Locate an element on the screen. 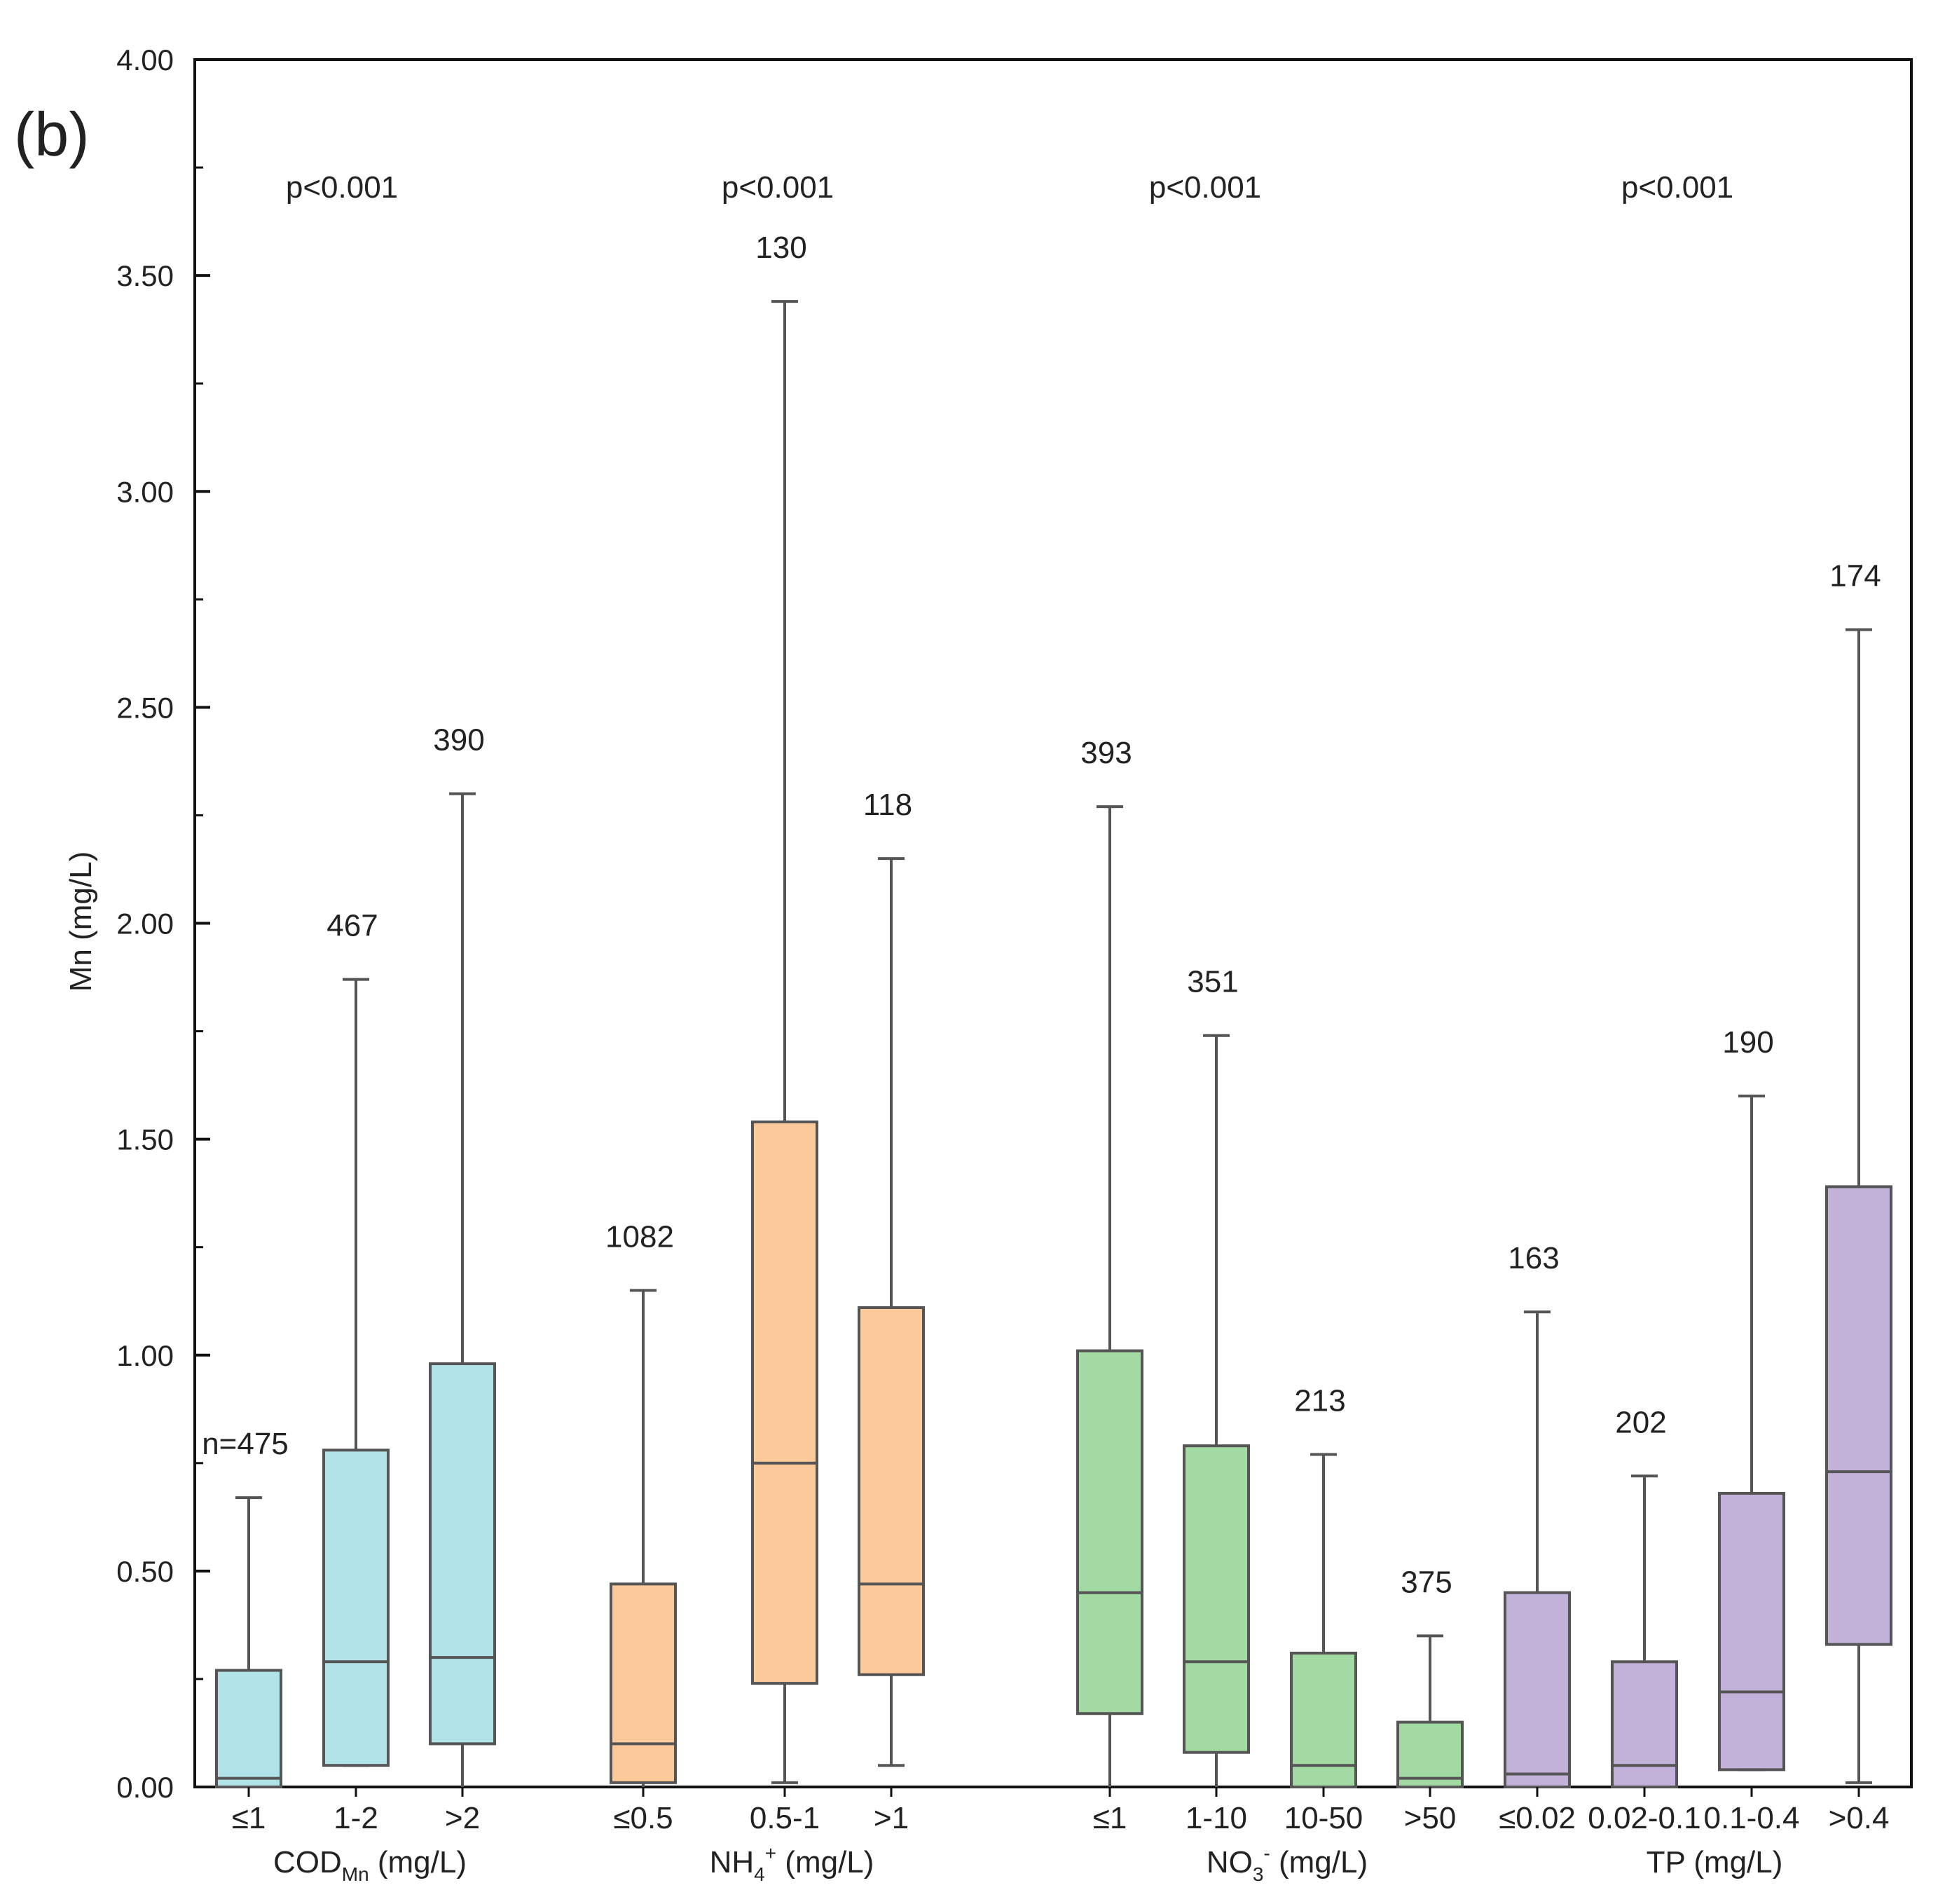  n-count-label: 163 is located at coordinates (1533, 1258).